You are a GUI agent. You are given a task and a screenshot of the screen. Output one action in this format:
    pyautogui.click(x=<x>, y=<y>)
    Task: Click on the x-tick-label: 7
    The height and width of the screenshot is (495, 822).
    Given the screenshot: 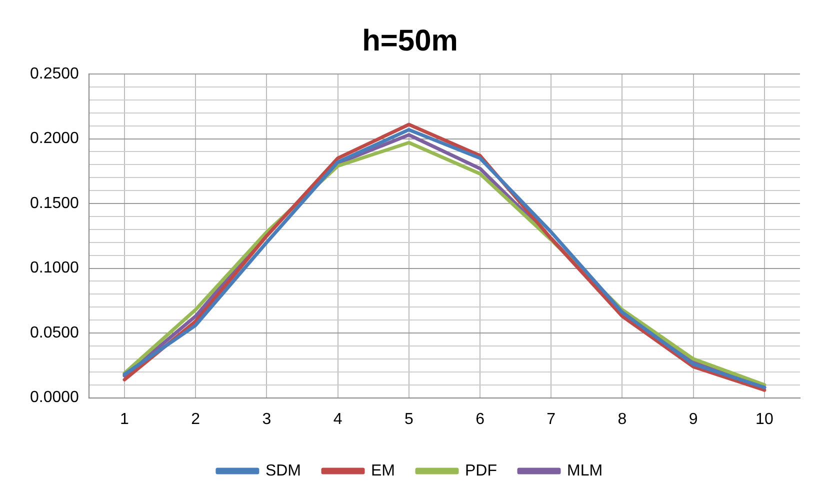 What is the action you would take?
    pyautogui.click(x=551, y=419)
    